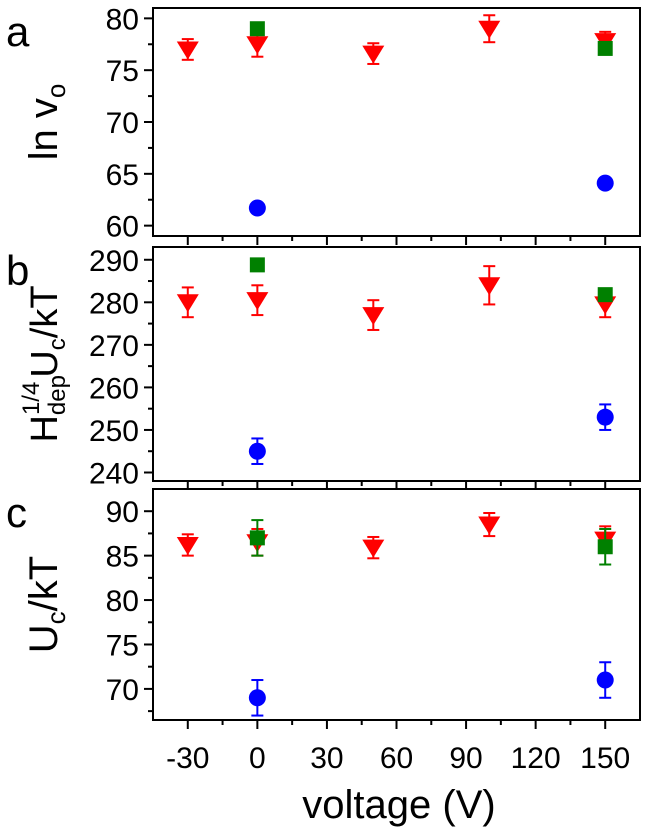 The image size is (648, 834). I want to click on panel-label: a, so click(18, 31).